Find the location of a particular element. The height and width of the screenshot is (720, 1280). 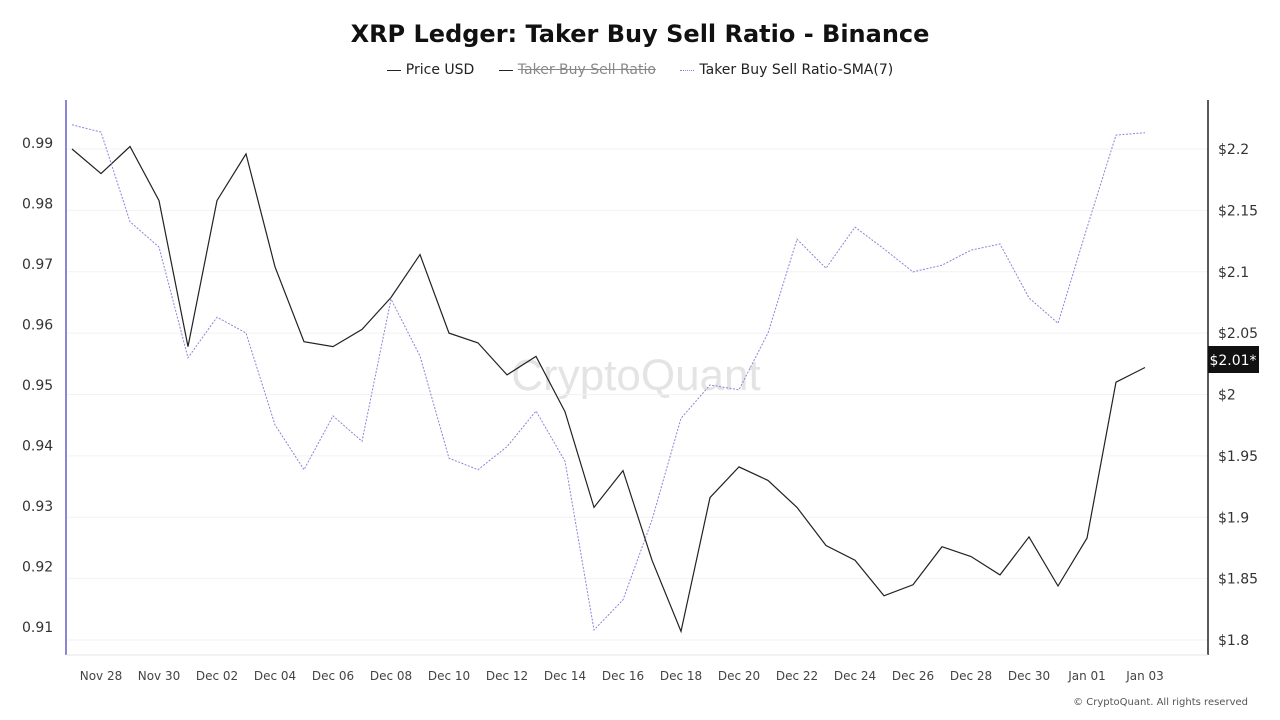

y-left-tick-label: 0.91 is located at coordinates (37, 628).